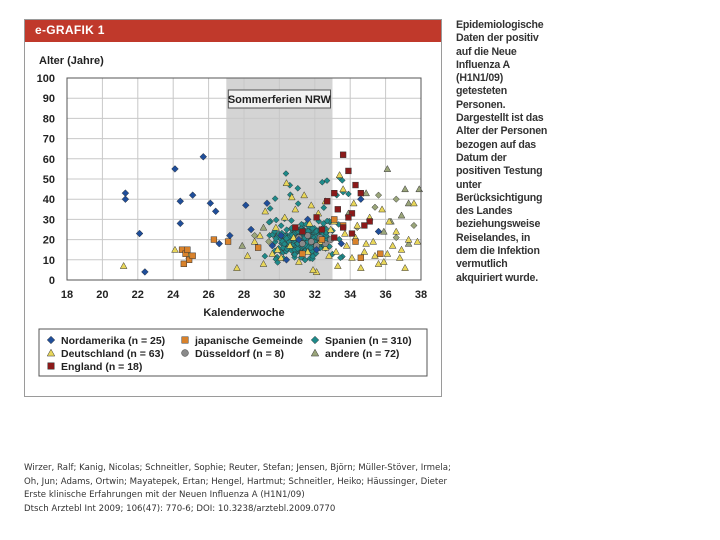  Describe the element at coordinates (421, 295) in the screenshot. I see `x-tick-label: 38` at that location.